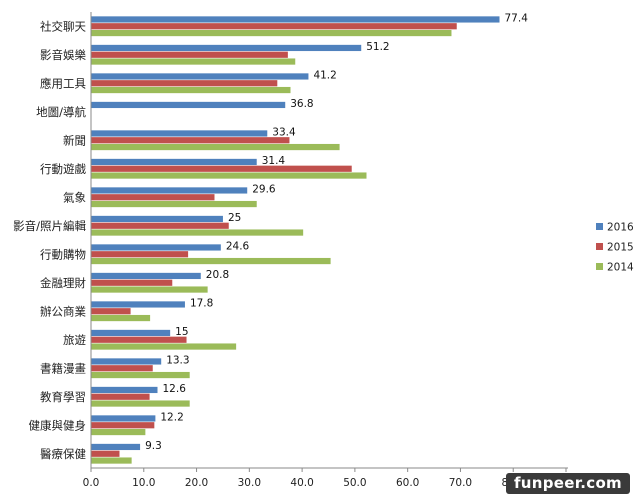 Image resolution: width=640 pixels, height=497 pixels. I want to click on category-label: 社交聊天, so click(63, 26).